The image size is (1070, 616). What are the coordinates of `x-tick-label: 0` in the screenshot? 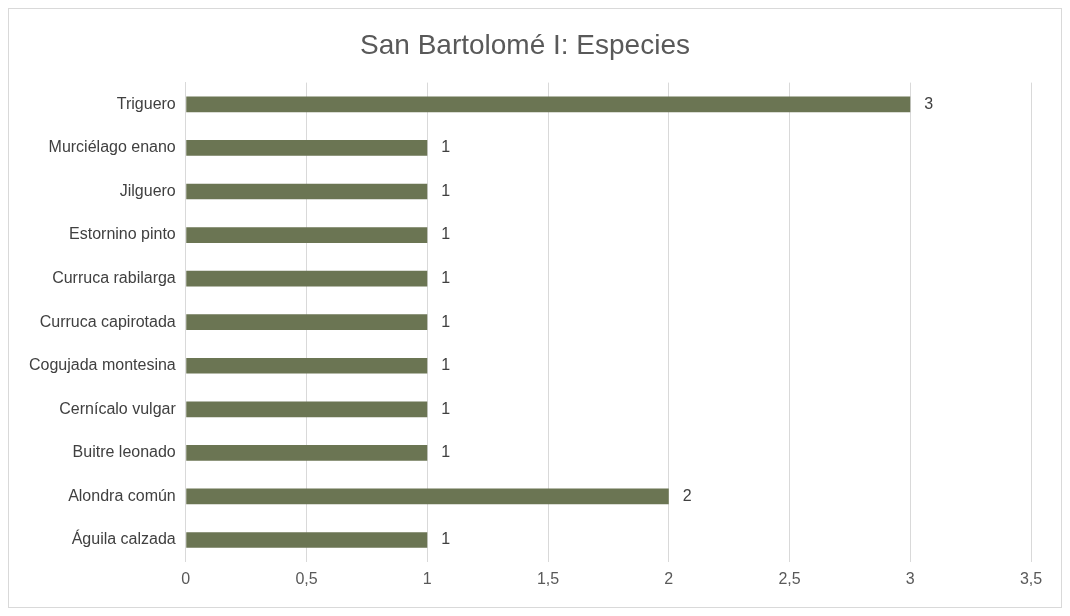 It's located at (186, 578).